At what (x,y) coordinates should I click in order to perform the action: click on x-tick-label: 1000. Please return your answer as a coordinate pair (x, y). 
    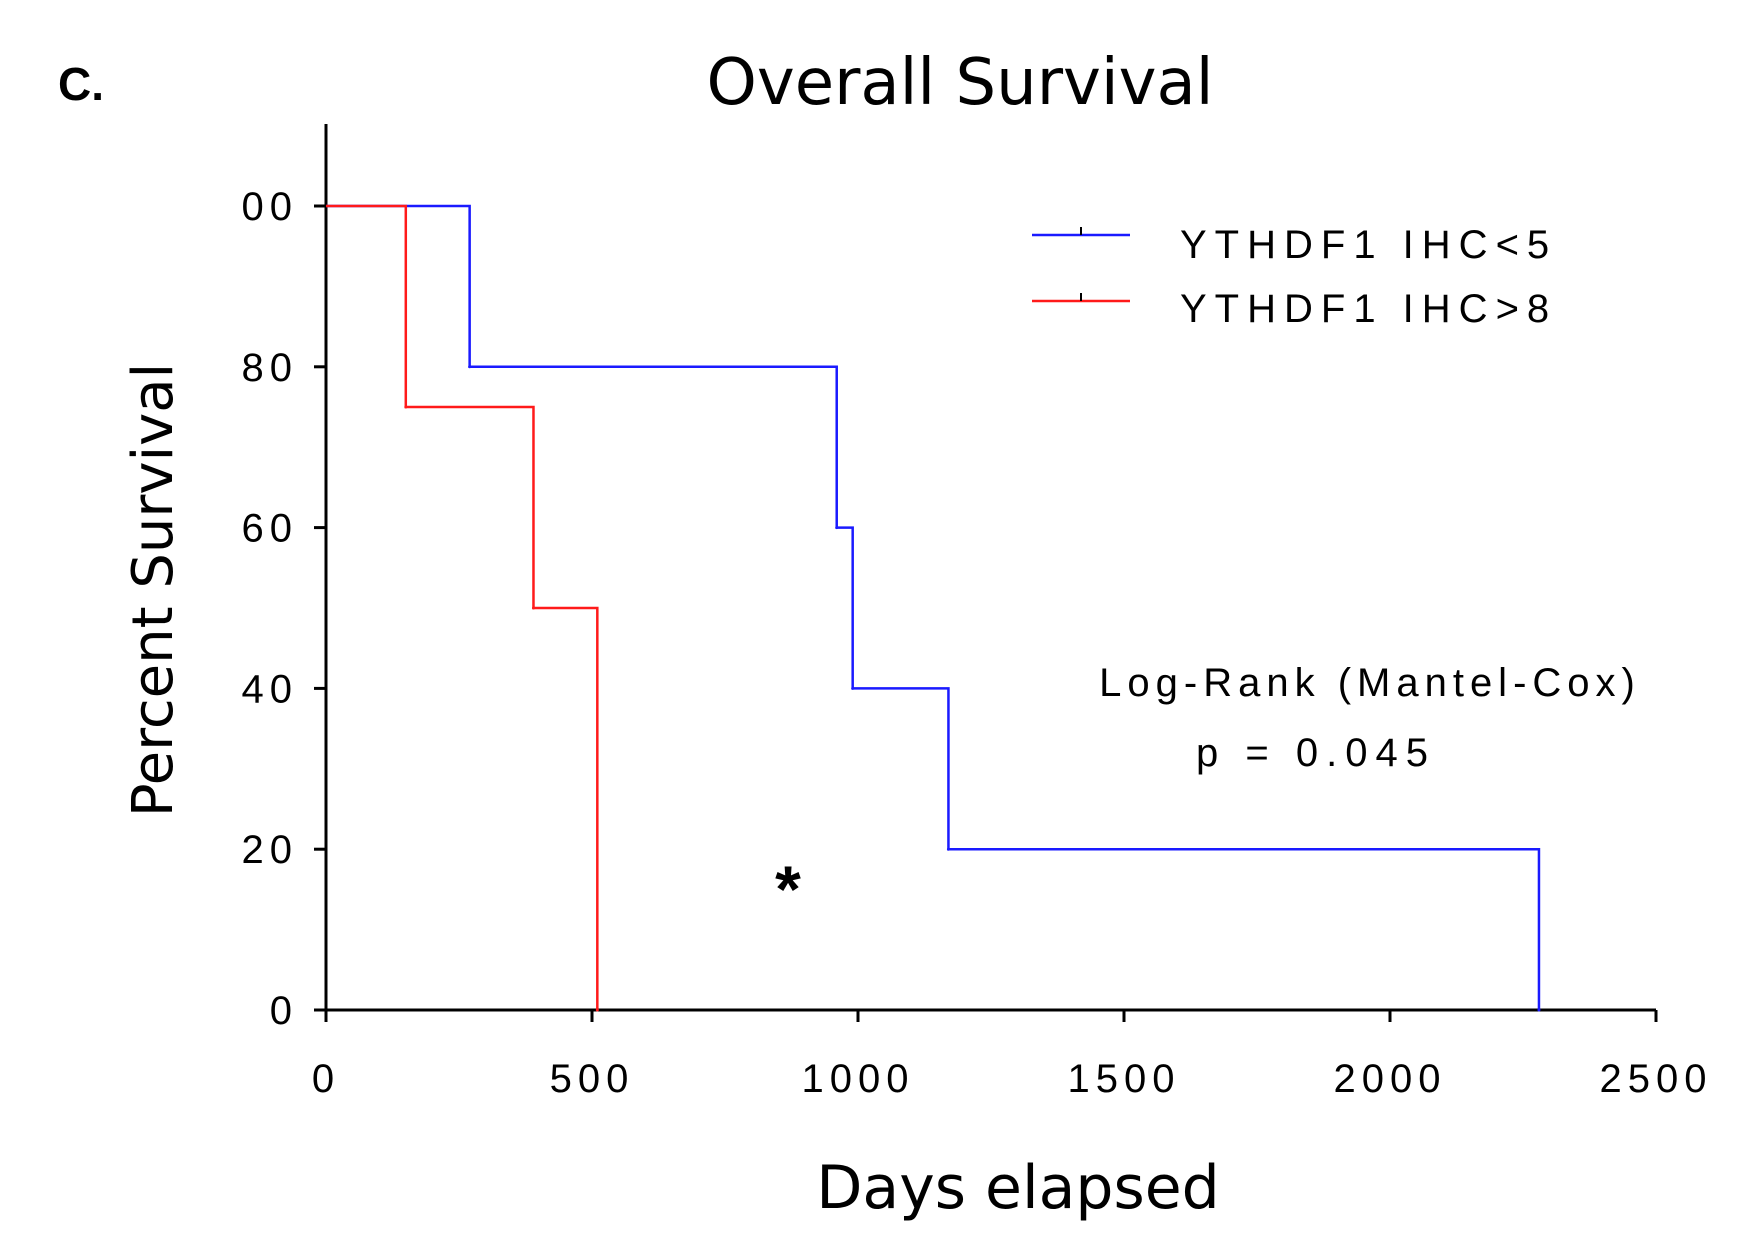
    Looking at the image, I should click on (858, 1079).